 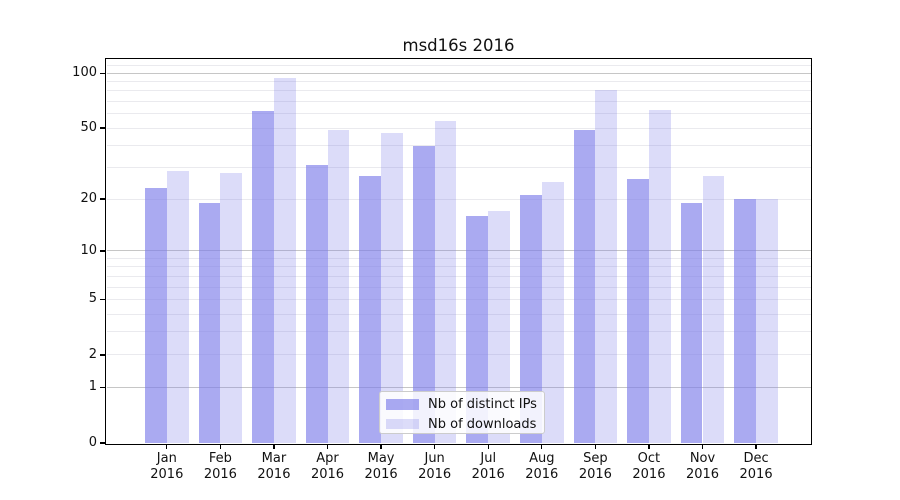 I want to click on x-tick-label-jul: Jul 2016, so click(x=488, y=466).